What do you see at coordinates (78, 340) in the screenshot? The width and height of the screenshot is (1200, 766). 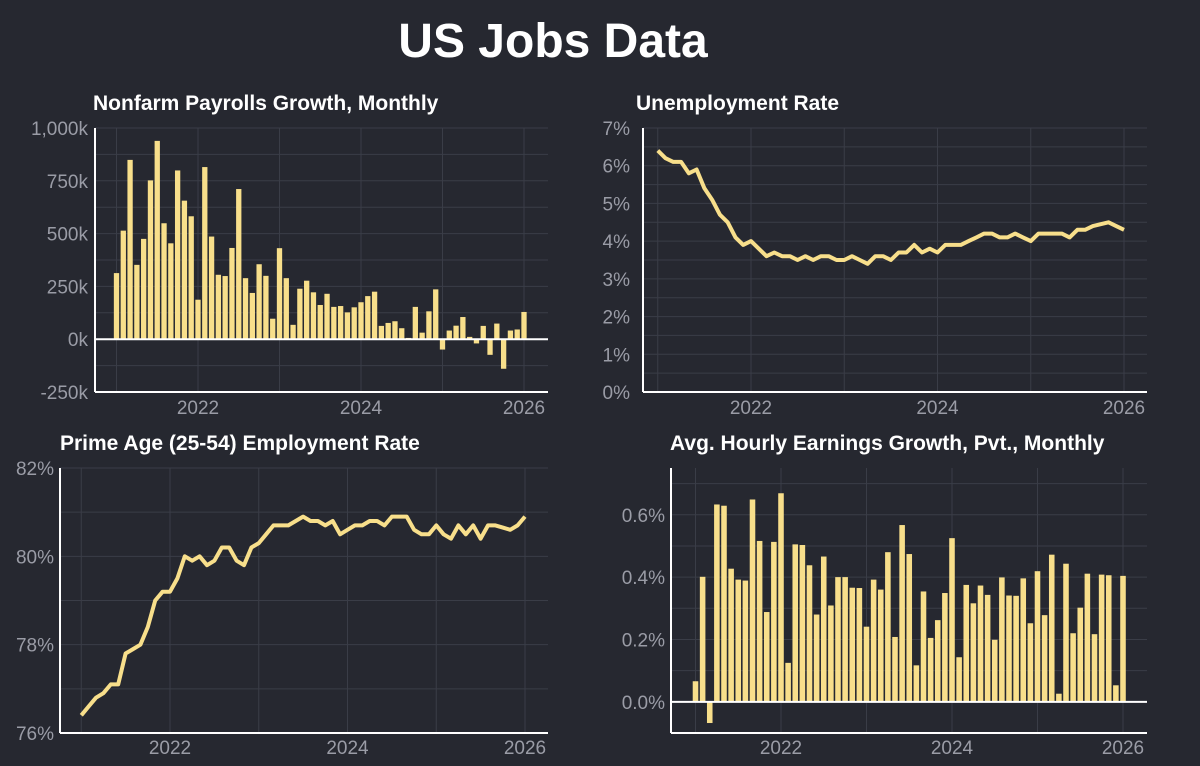 I see `y-tick-label: 0k` at bounding box center [78, 340].